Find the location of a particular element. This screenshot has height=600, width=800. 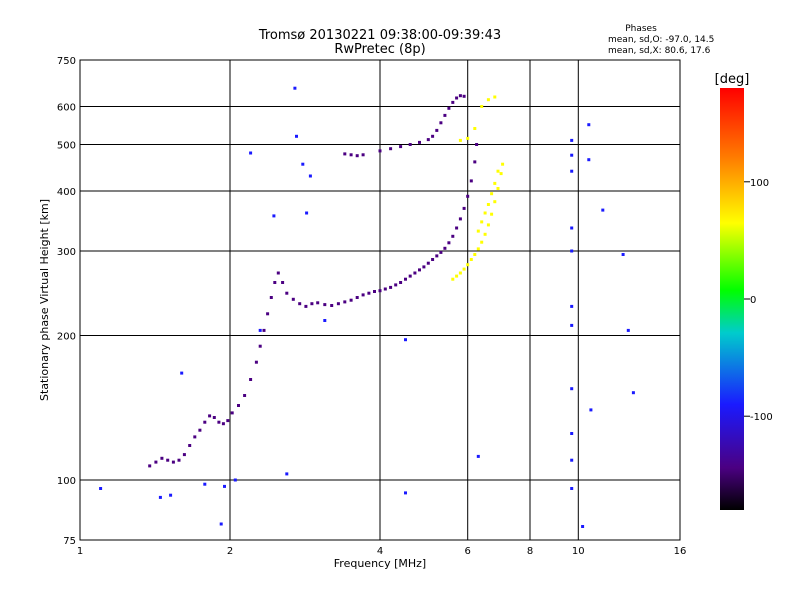

y-tick-label: 100 is located at coordinates (66, 481).